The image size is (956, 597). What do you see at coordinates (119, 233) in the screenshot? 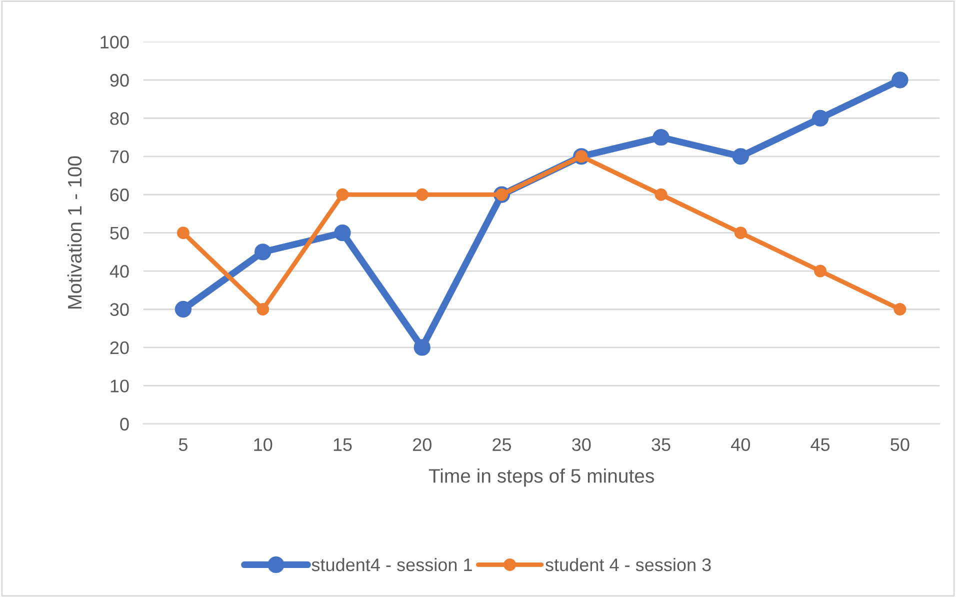
I see `y-tick-label: 50` at bounding box center [119, 233].